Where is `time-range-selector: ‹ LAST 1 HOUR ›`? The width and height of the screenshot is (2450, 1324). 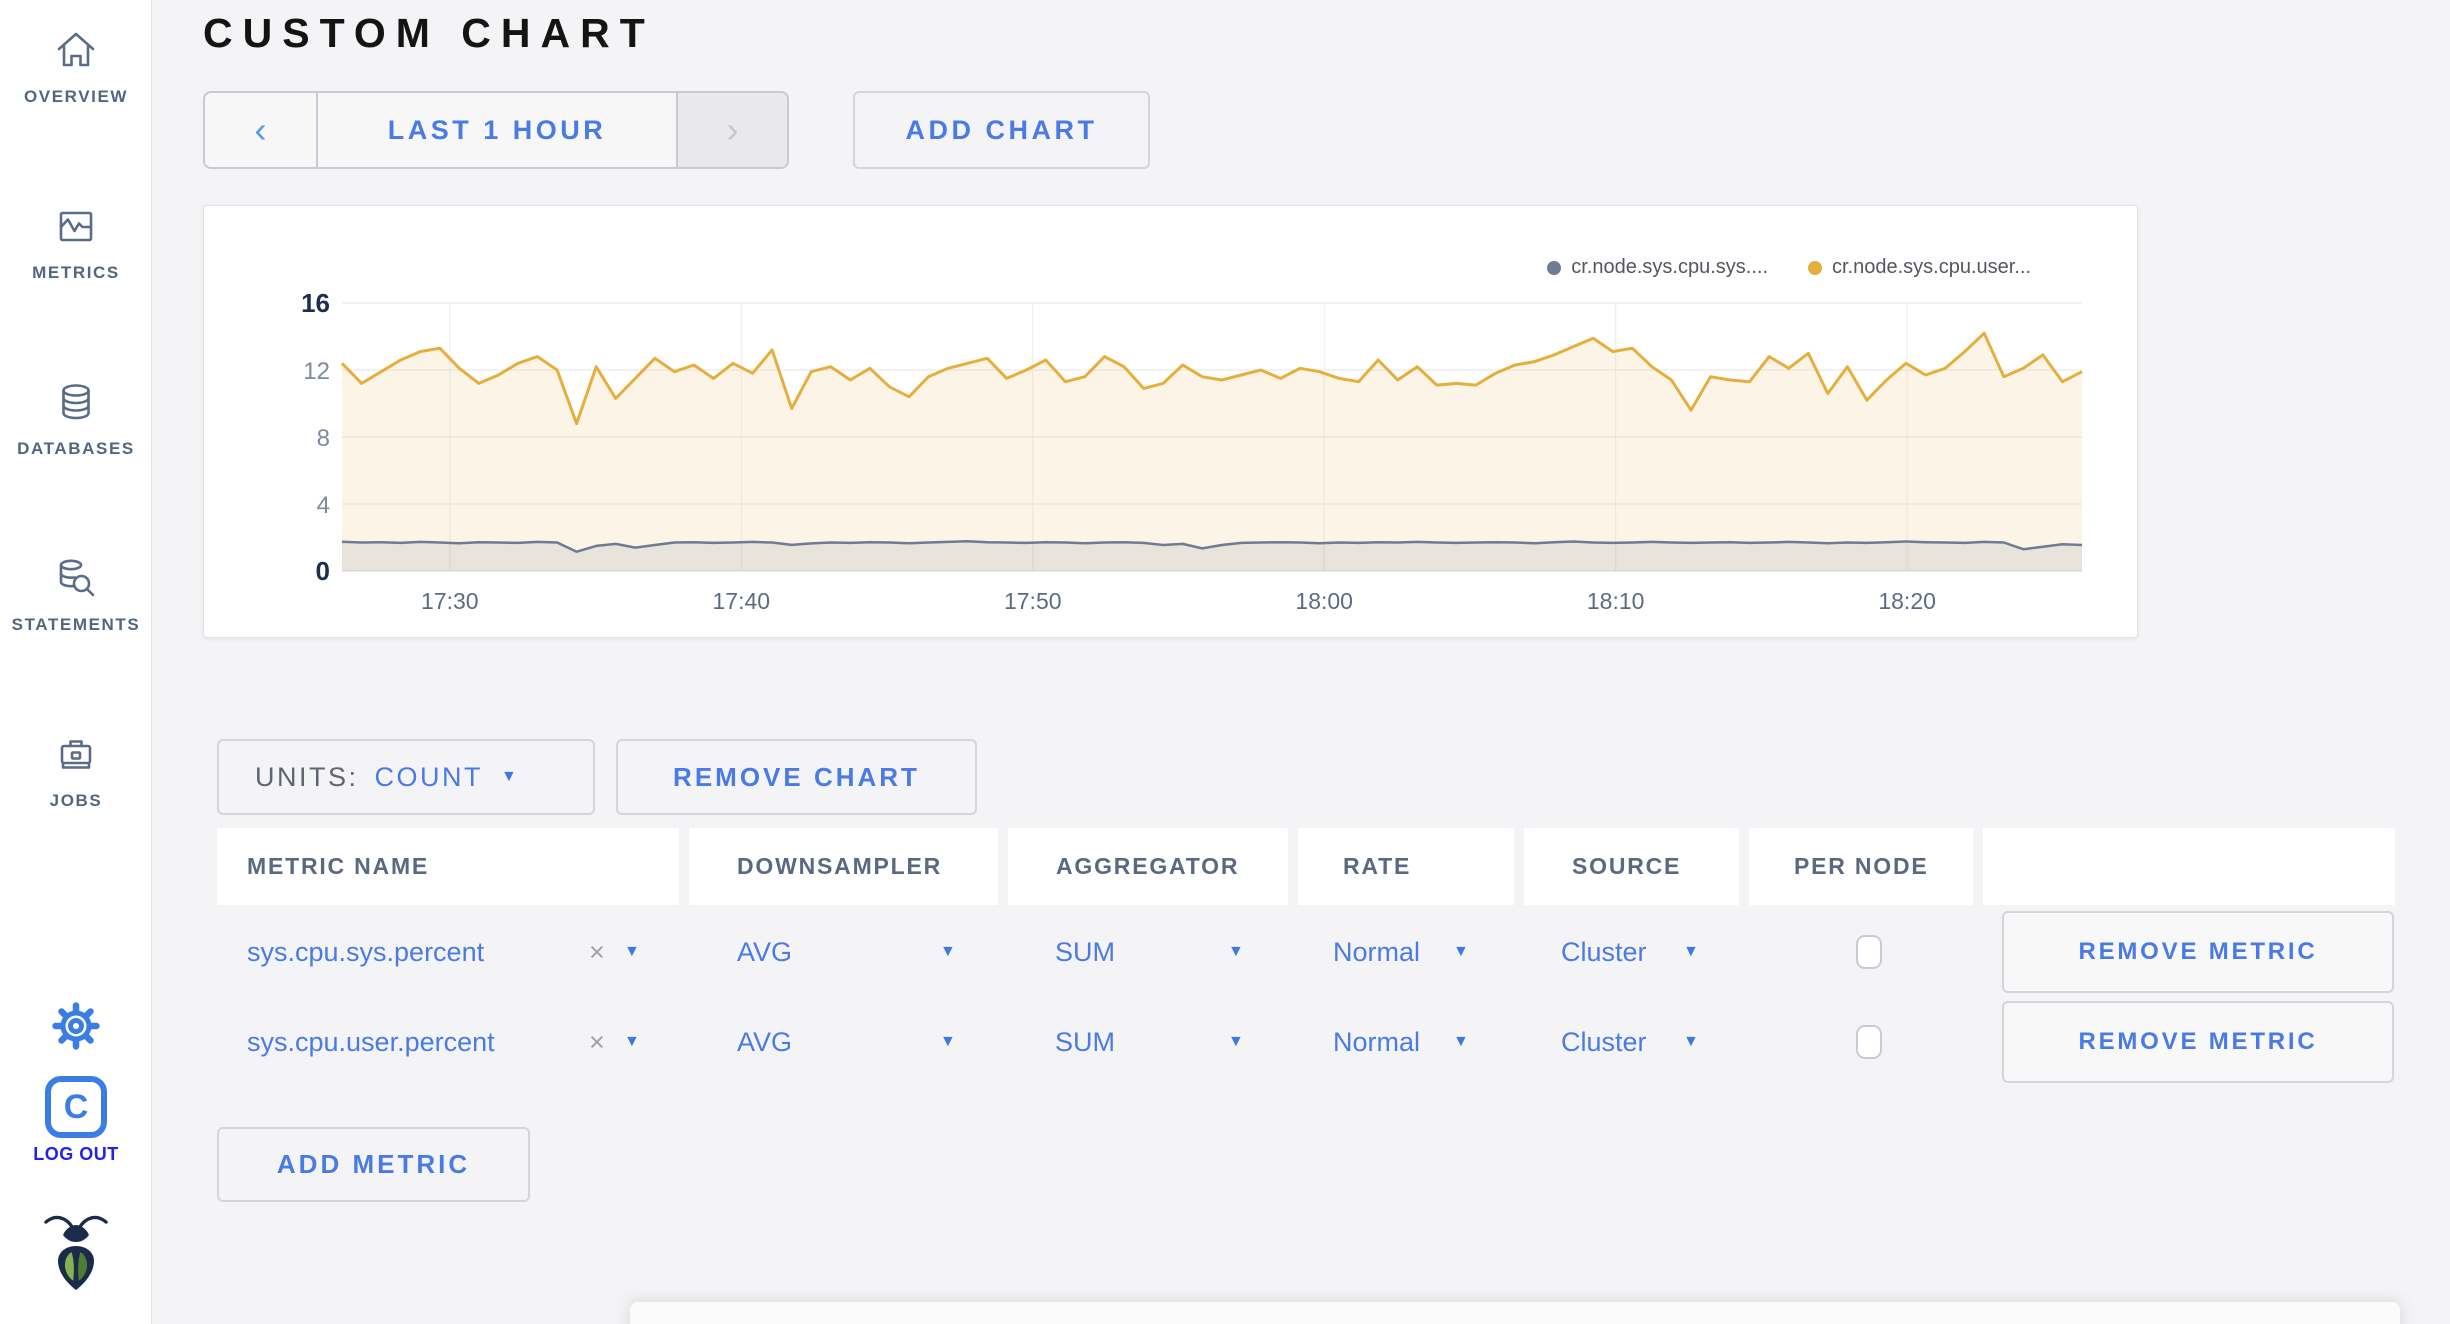 time-range-selector: ‹ LAST 1 HOUR › is located at coordinates (496, 130).